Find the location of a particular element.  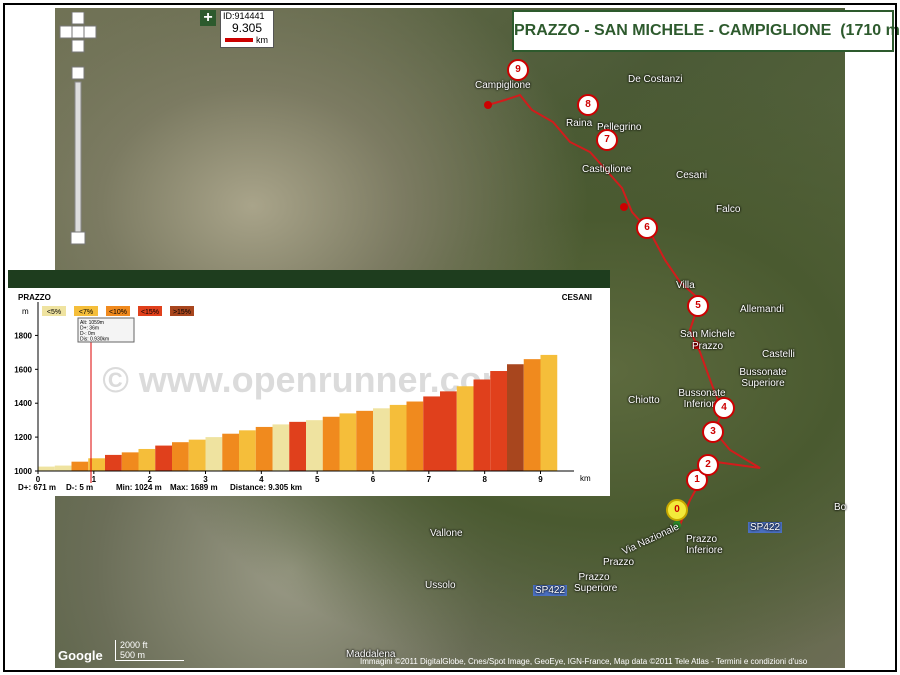

place: Ussolo is located at coordinates (440, 585).